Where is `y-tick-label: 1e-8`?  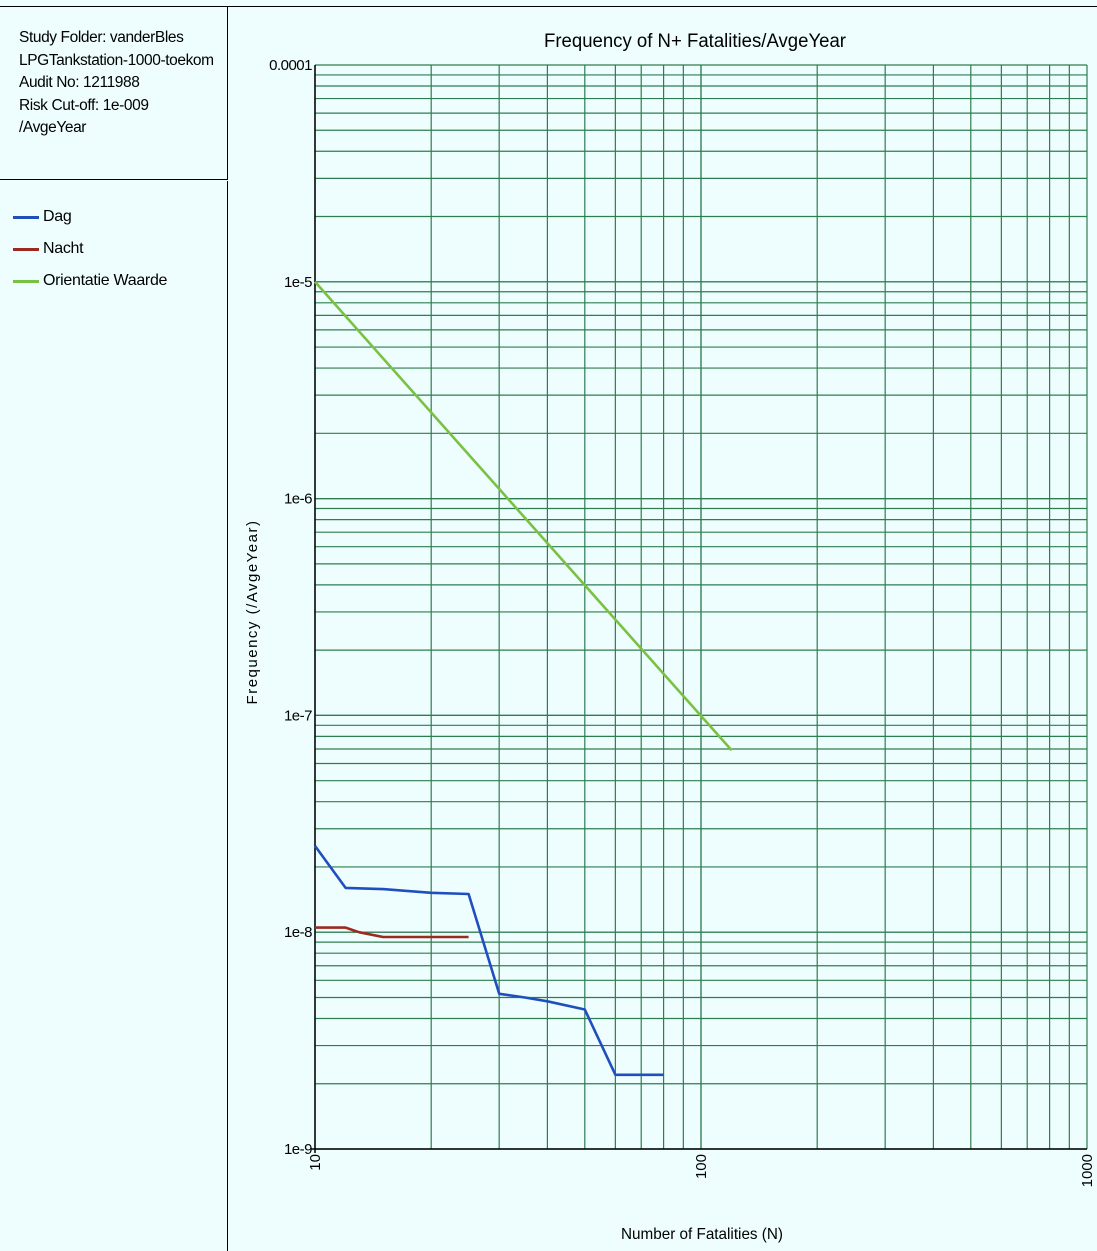 y-tick-label: 1e-8 is located at coordinates (298, 932).